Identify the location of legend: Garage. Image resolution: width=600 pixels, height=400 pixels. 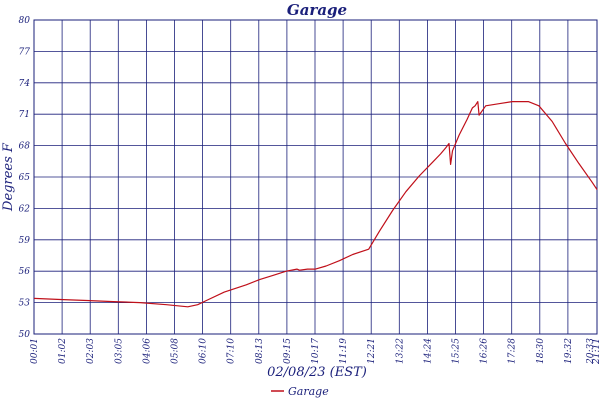
(300, 391).